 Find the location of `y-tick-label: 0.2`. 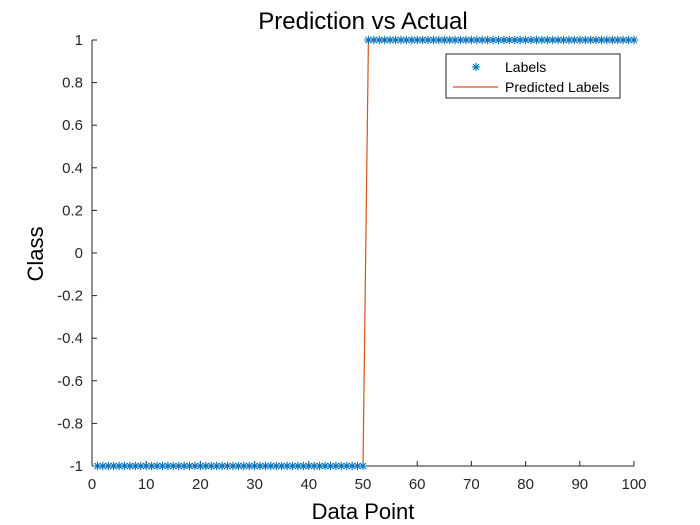

y-tick-label: 0.2 is located at coordinates (72, 210).